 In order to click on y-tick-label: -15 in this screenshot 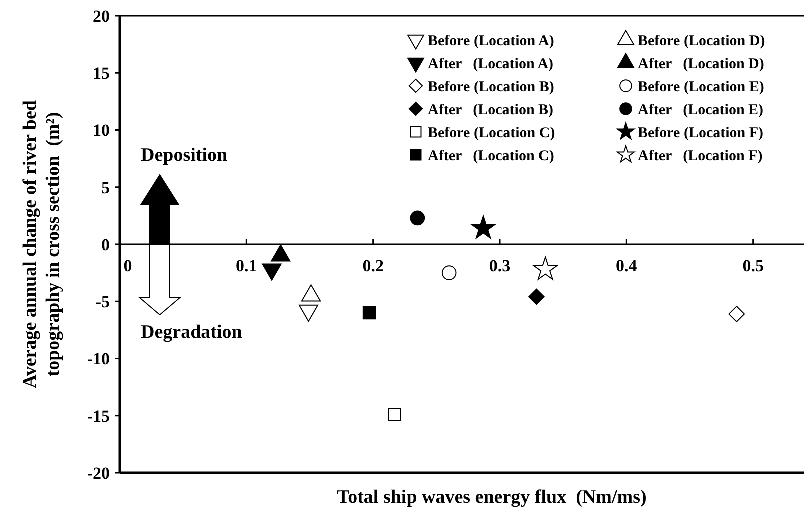, I will do `click(98, 416)`.